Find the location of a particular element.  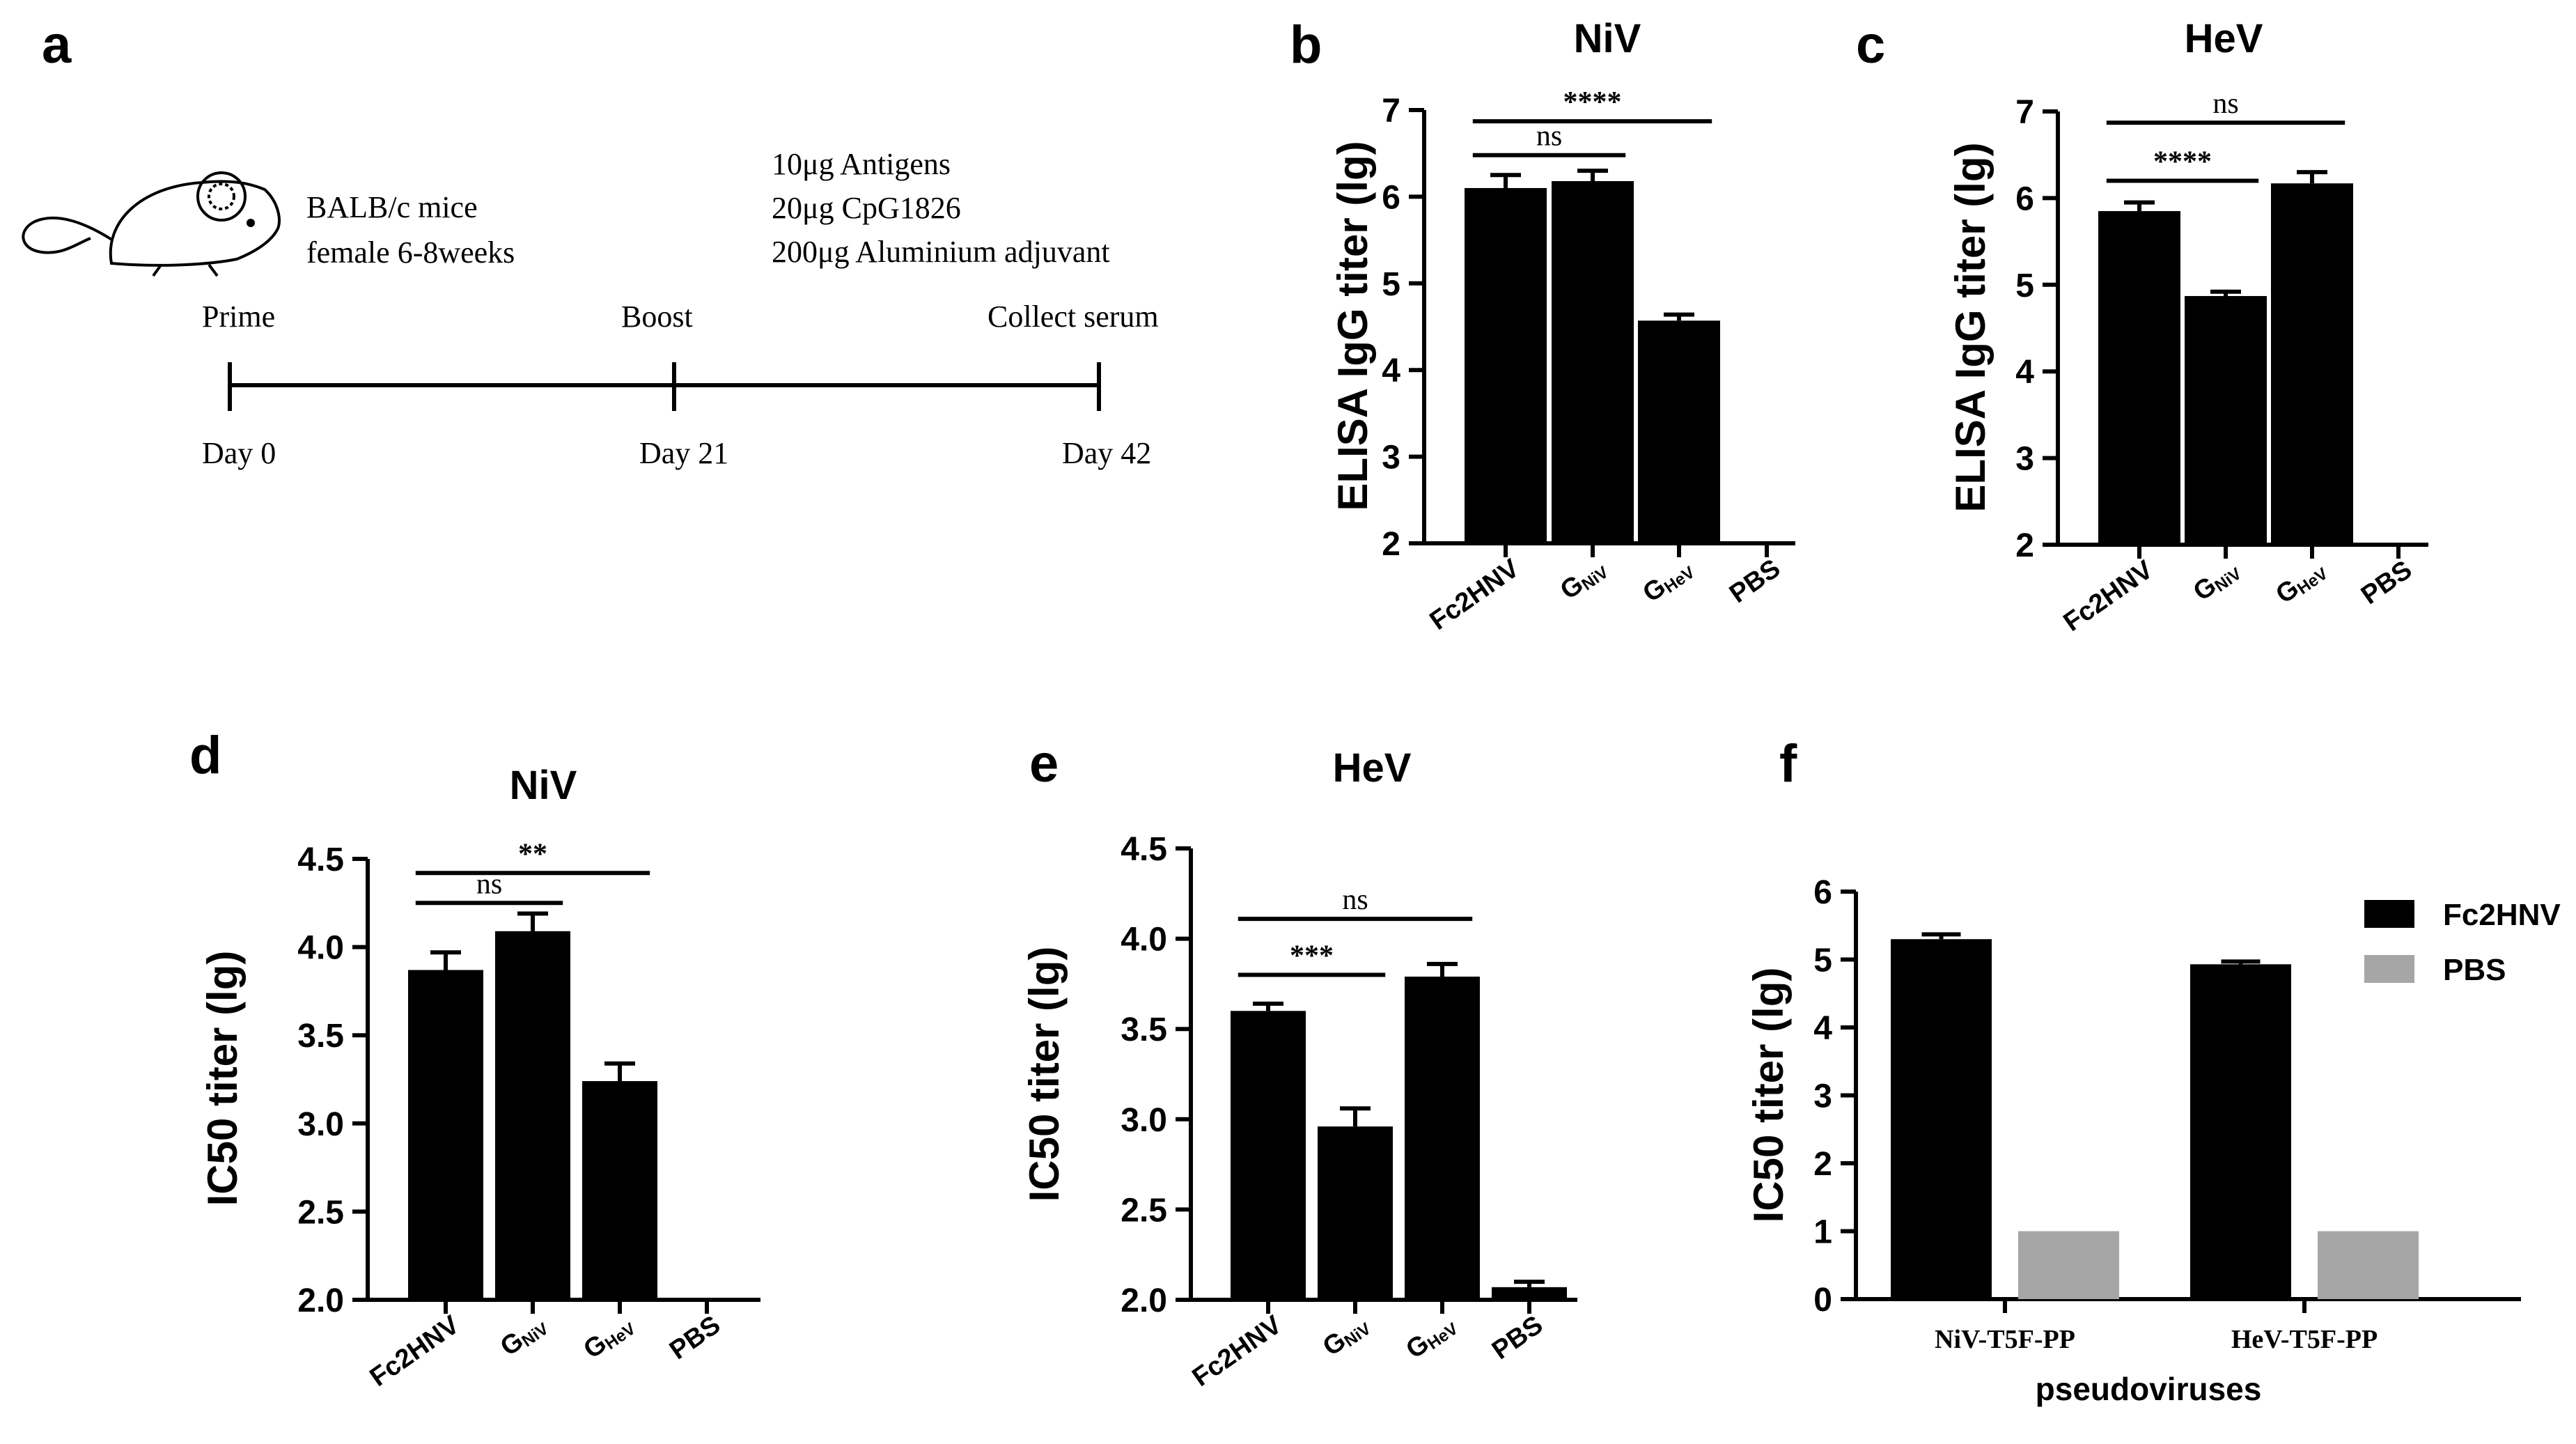

day-42-label: Day 42 is located at coordinates (1106, 453).